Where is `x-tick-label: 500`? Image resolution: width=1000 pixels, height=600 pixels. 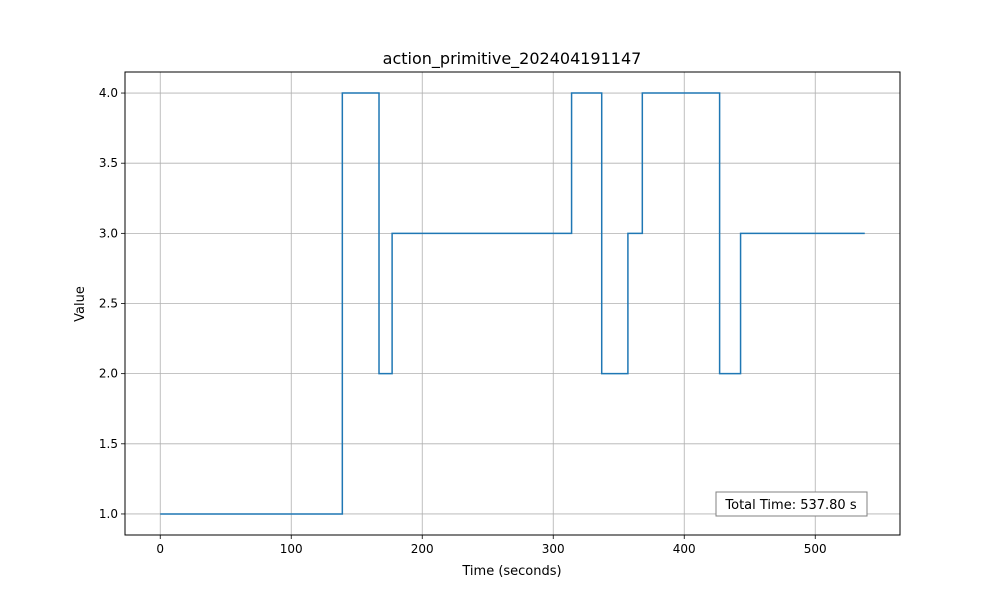
x-tick-label: 500 is located at coordinates (815, 549).